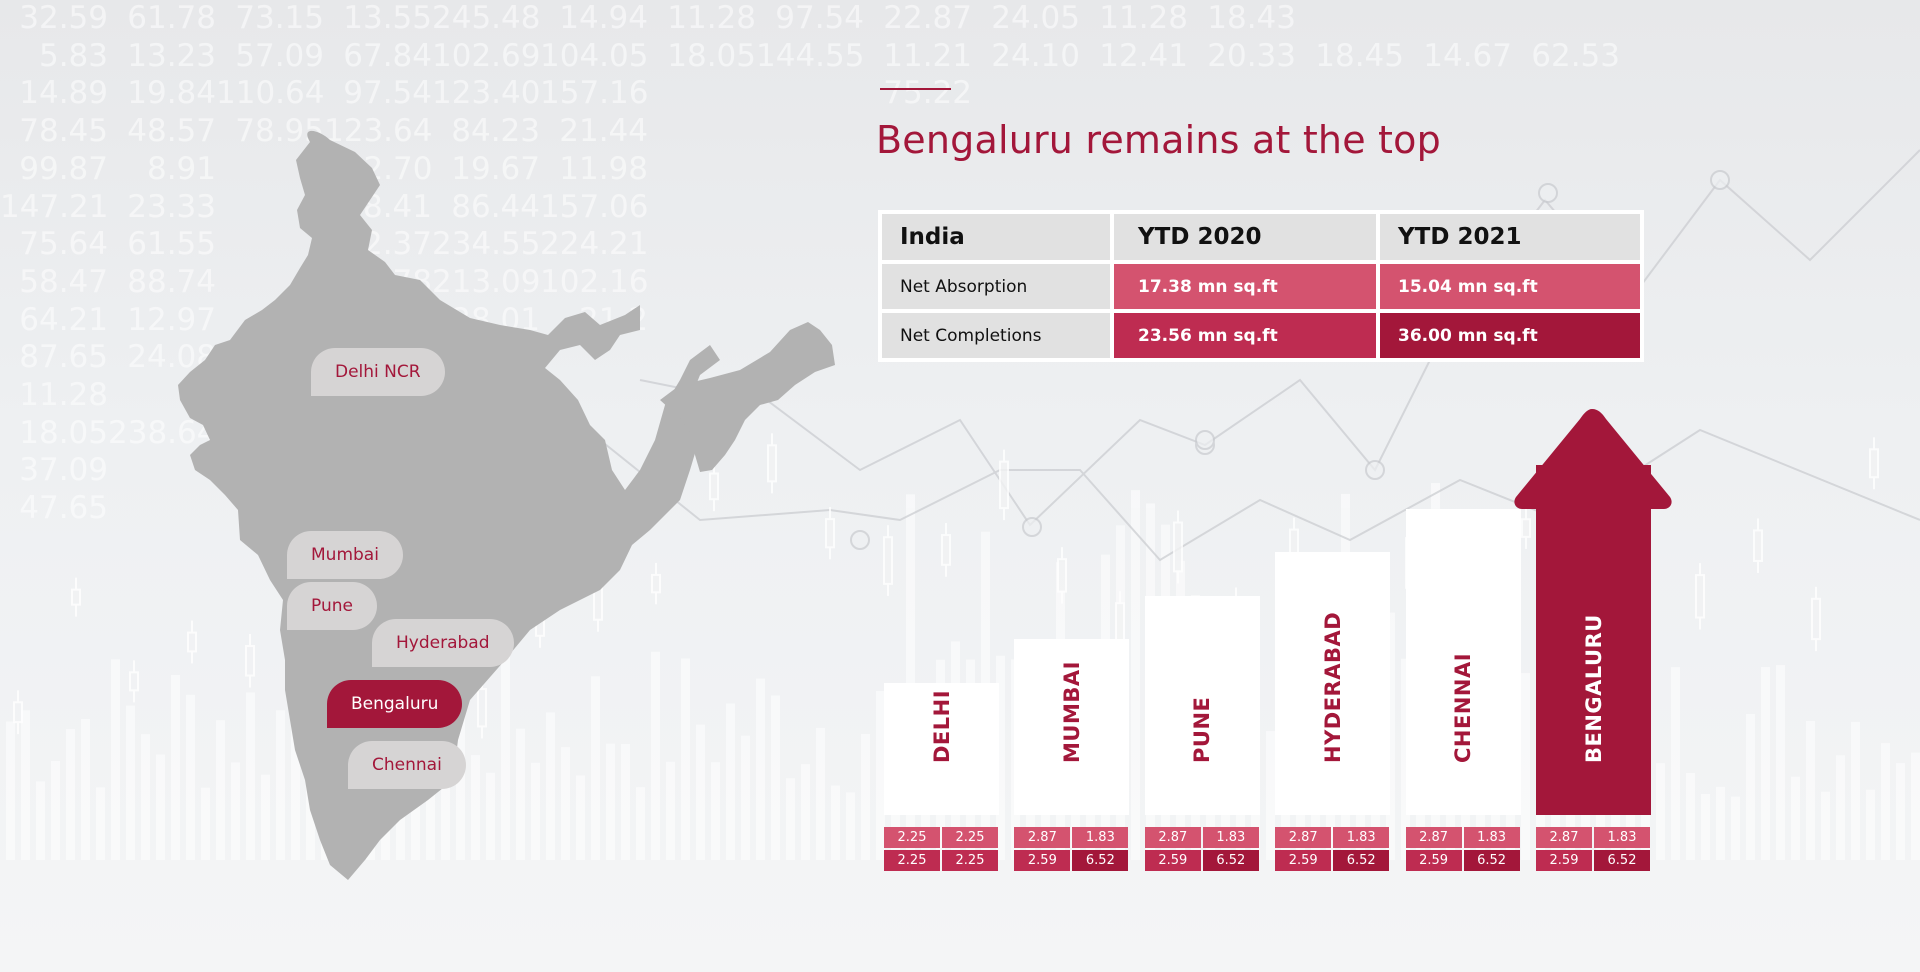  Describe the element at coordinates (1332, 849) in the screenshot. I see `bar-value-table-hyderabad: 2.87 1.83 2.59 6.52` at that location.